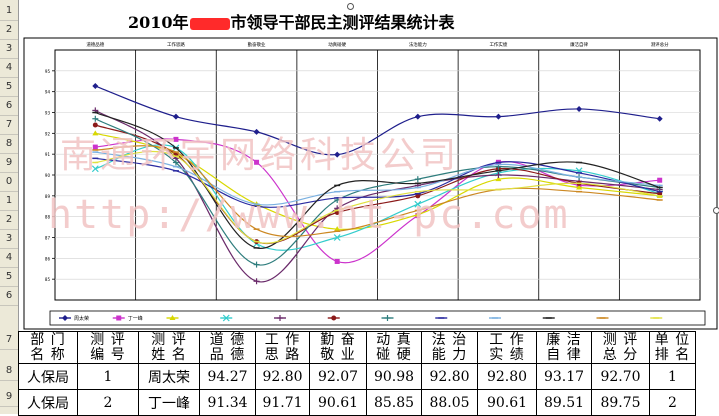 This screenshot has width=719, height=416. I want to click on table-cell: 85.85, so click(394, 402).